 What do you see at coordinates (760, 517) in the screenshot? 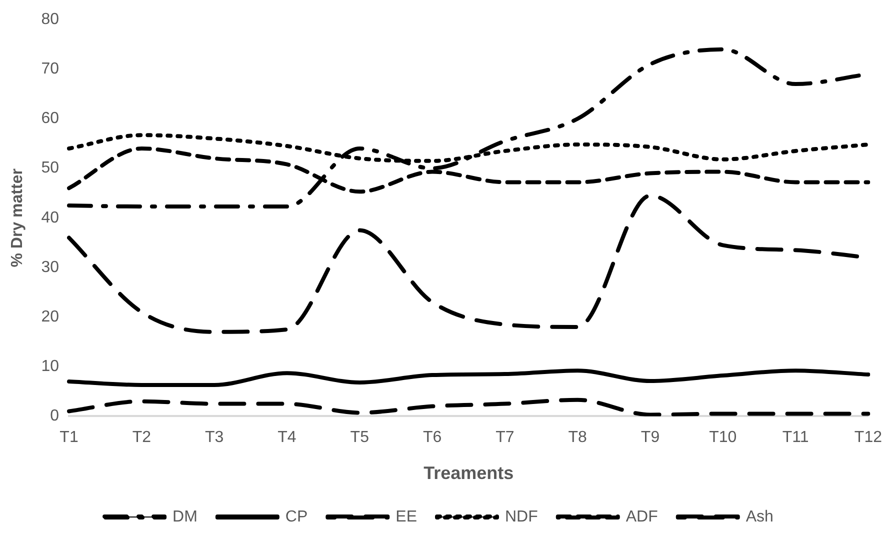
I see `legend-label: Ash` at bounding box center [760, 517].